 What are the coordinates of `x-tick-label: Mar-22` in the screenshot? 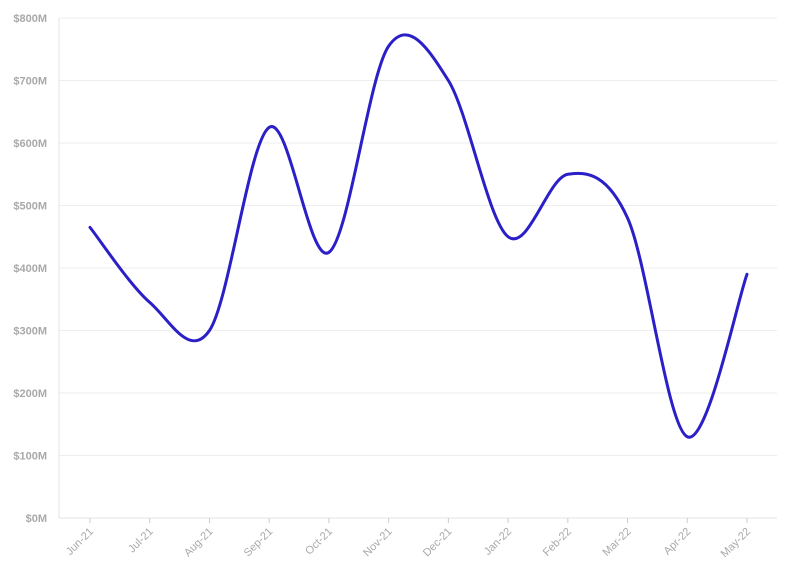 It's located at (617, 542).